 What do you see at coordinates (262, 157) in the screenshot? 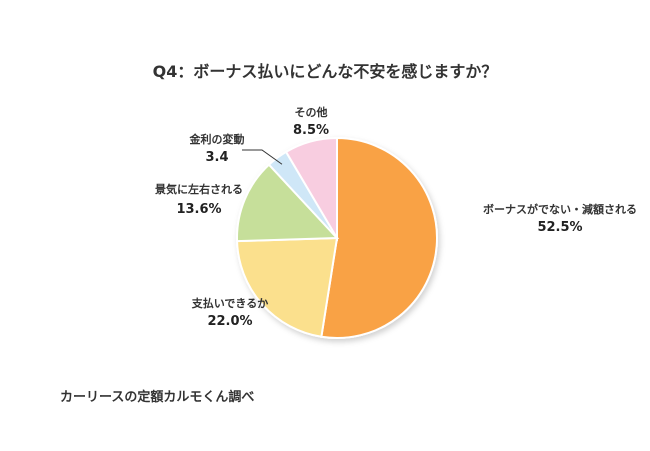
I see `leader-line` at bounding box center [262, 157].